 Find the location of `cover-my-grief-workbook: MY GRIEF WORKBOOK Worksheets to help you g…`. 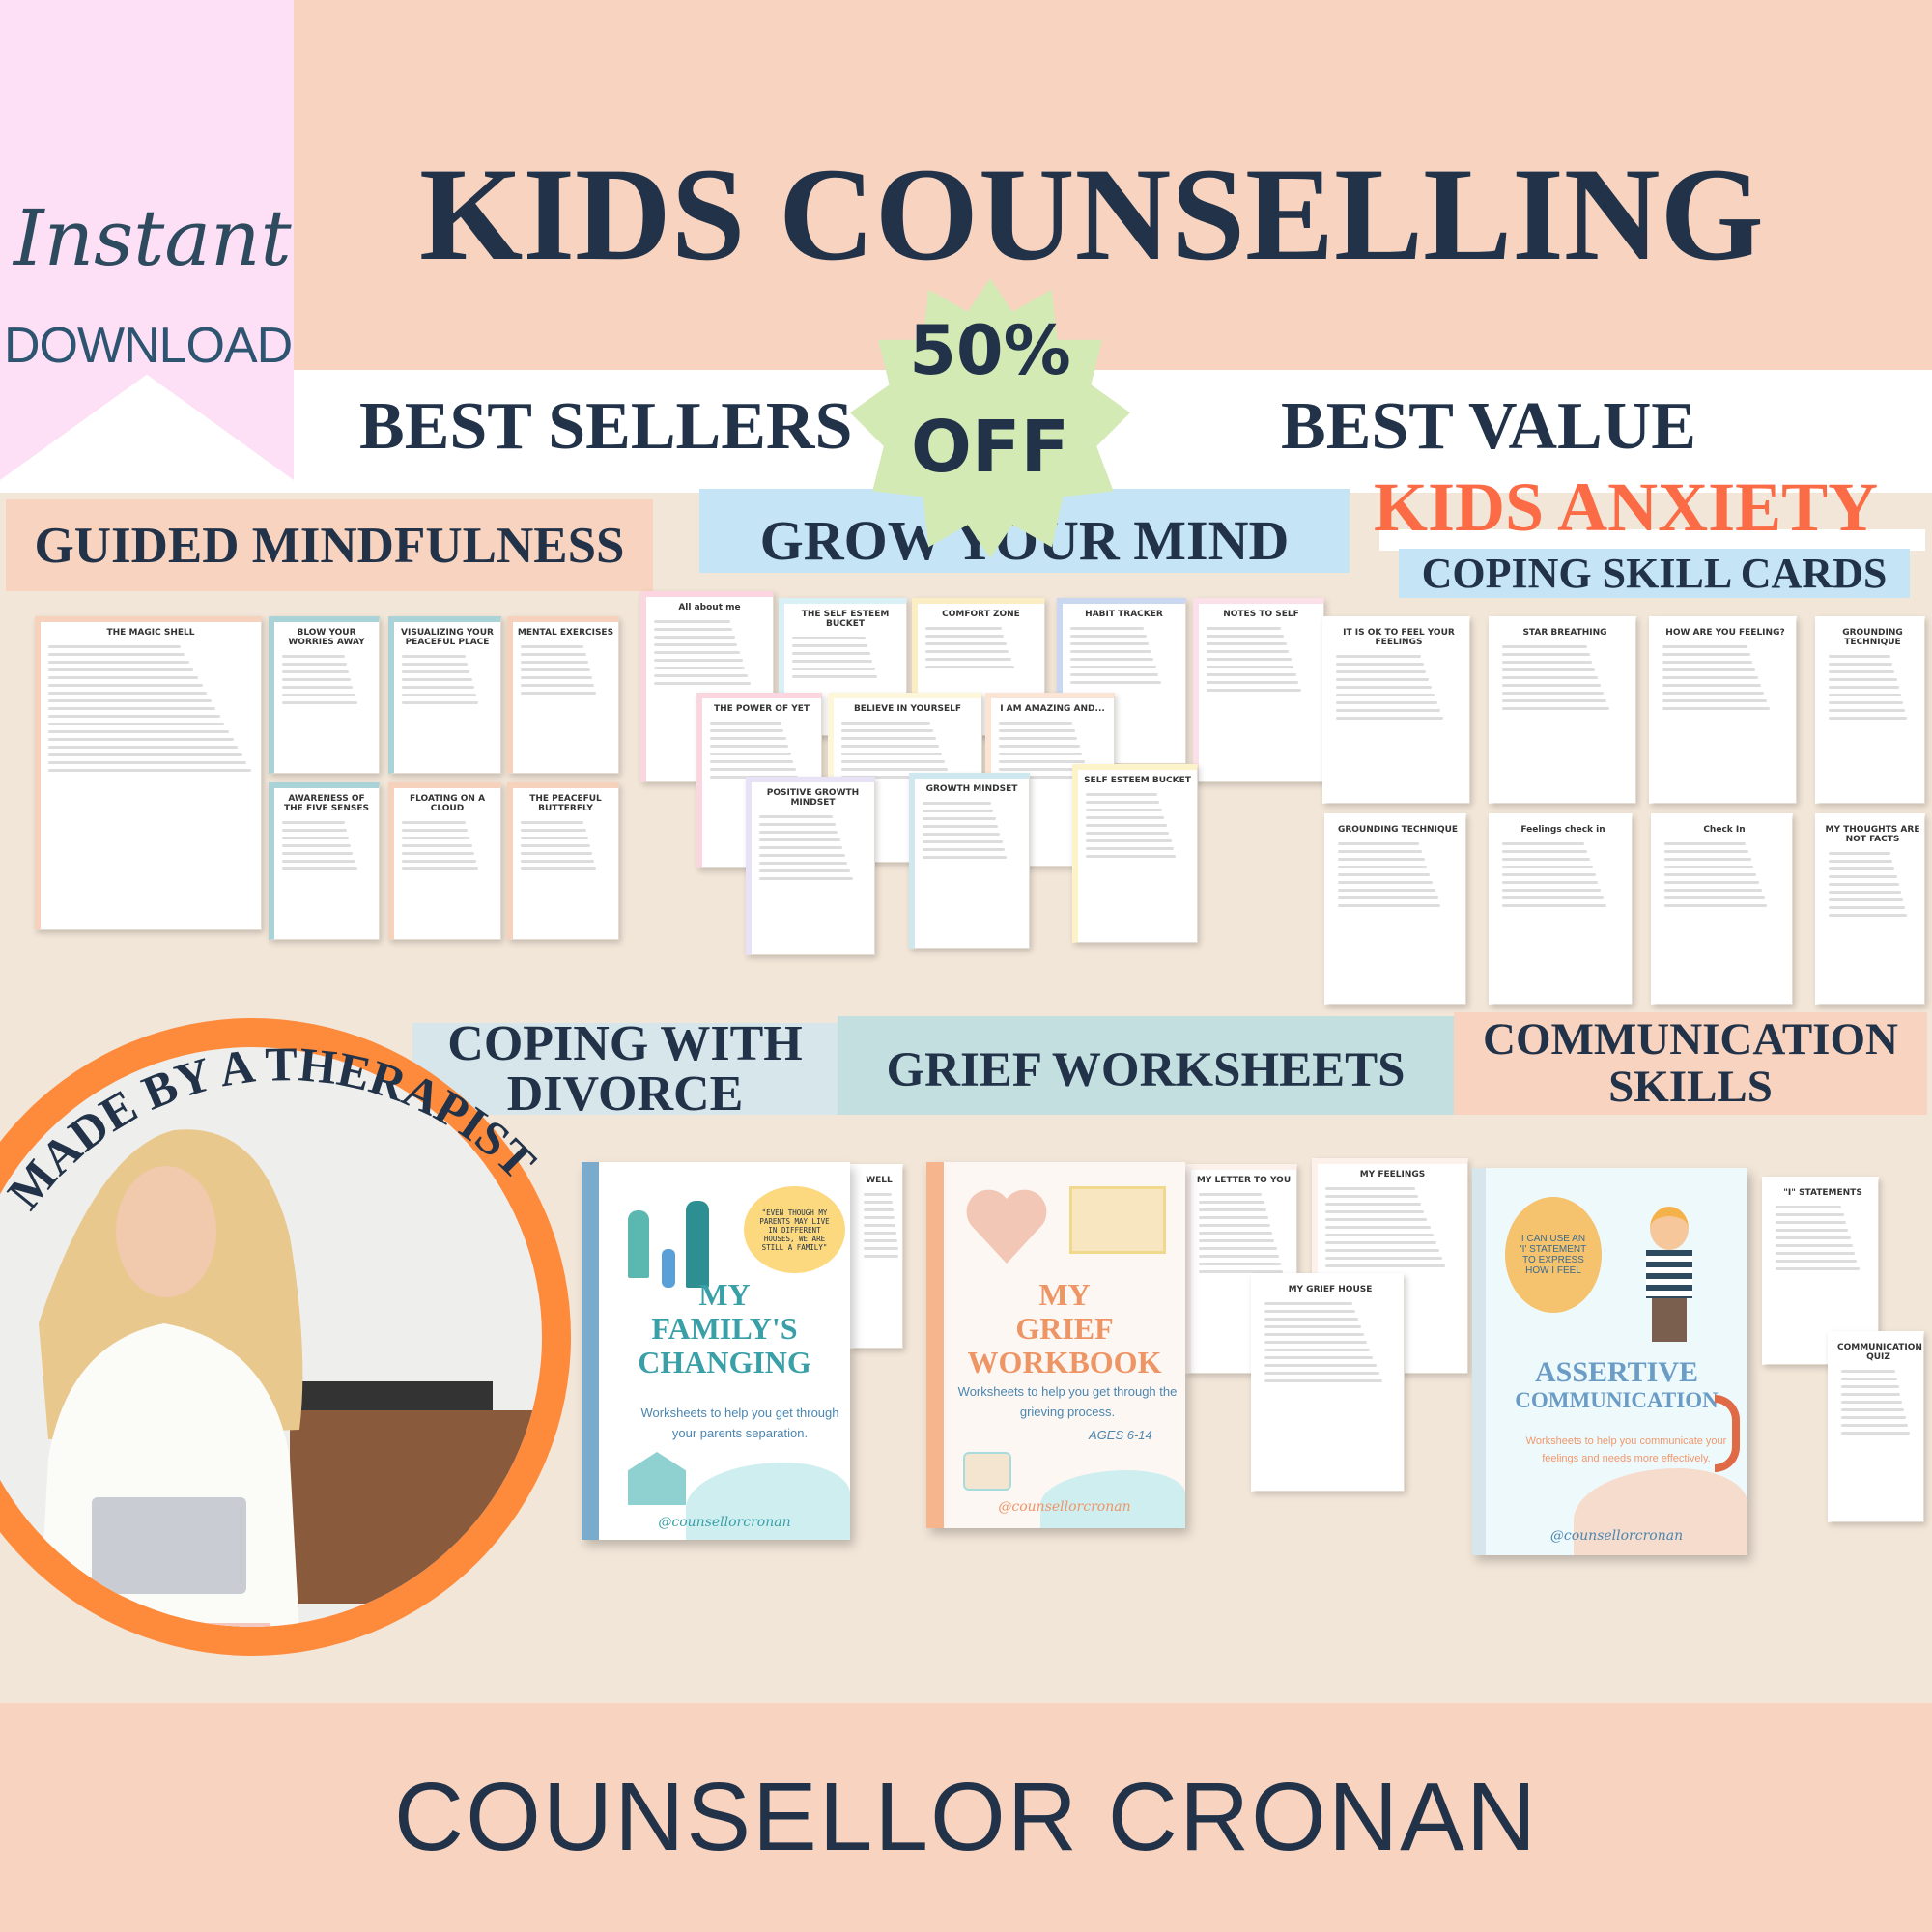

cover-my-grief-workbook: MY GRIEF WORKBOOK Worksheets to help you g… is located at coordinates (1055, 1345).